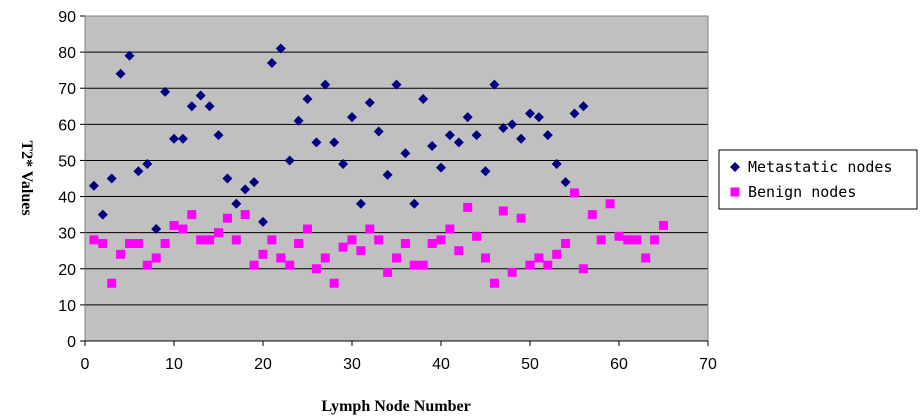 The image size is (920, 419). Describe the element at coordinates (67, 270) in the screenshot. I see `y-tick-label: 20` at that location.